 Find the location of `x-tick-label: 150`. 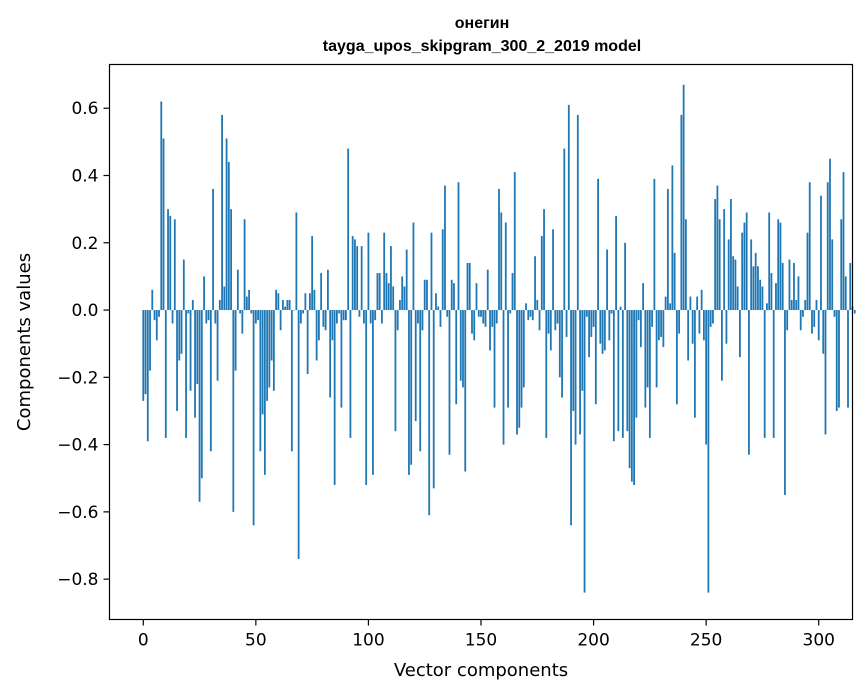

x-tick-label: 150 is located at coordinates (481, 641).